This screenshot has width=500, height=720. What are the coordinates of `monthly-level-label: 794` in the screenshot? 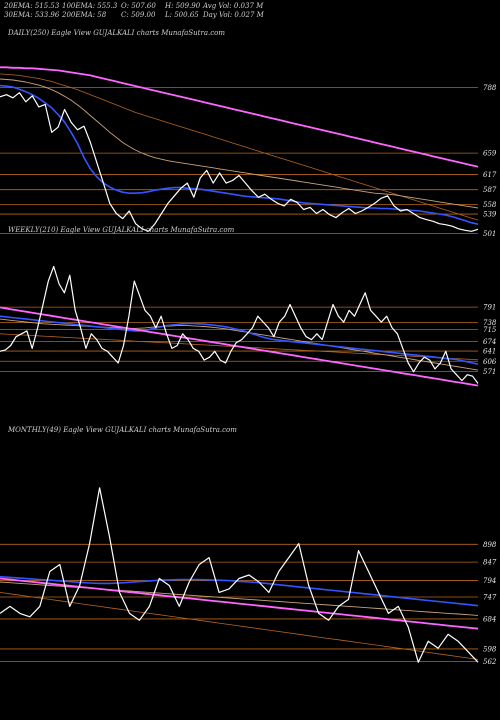 It's located at (489, 581).